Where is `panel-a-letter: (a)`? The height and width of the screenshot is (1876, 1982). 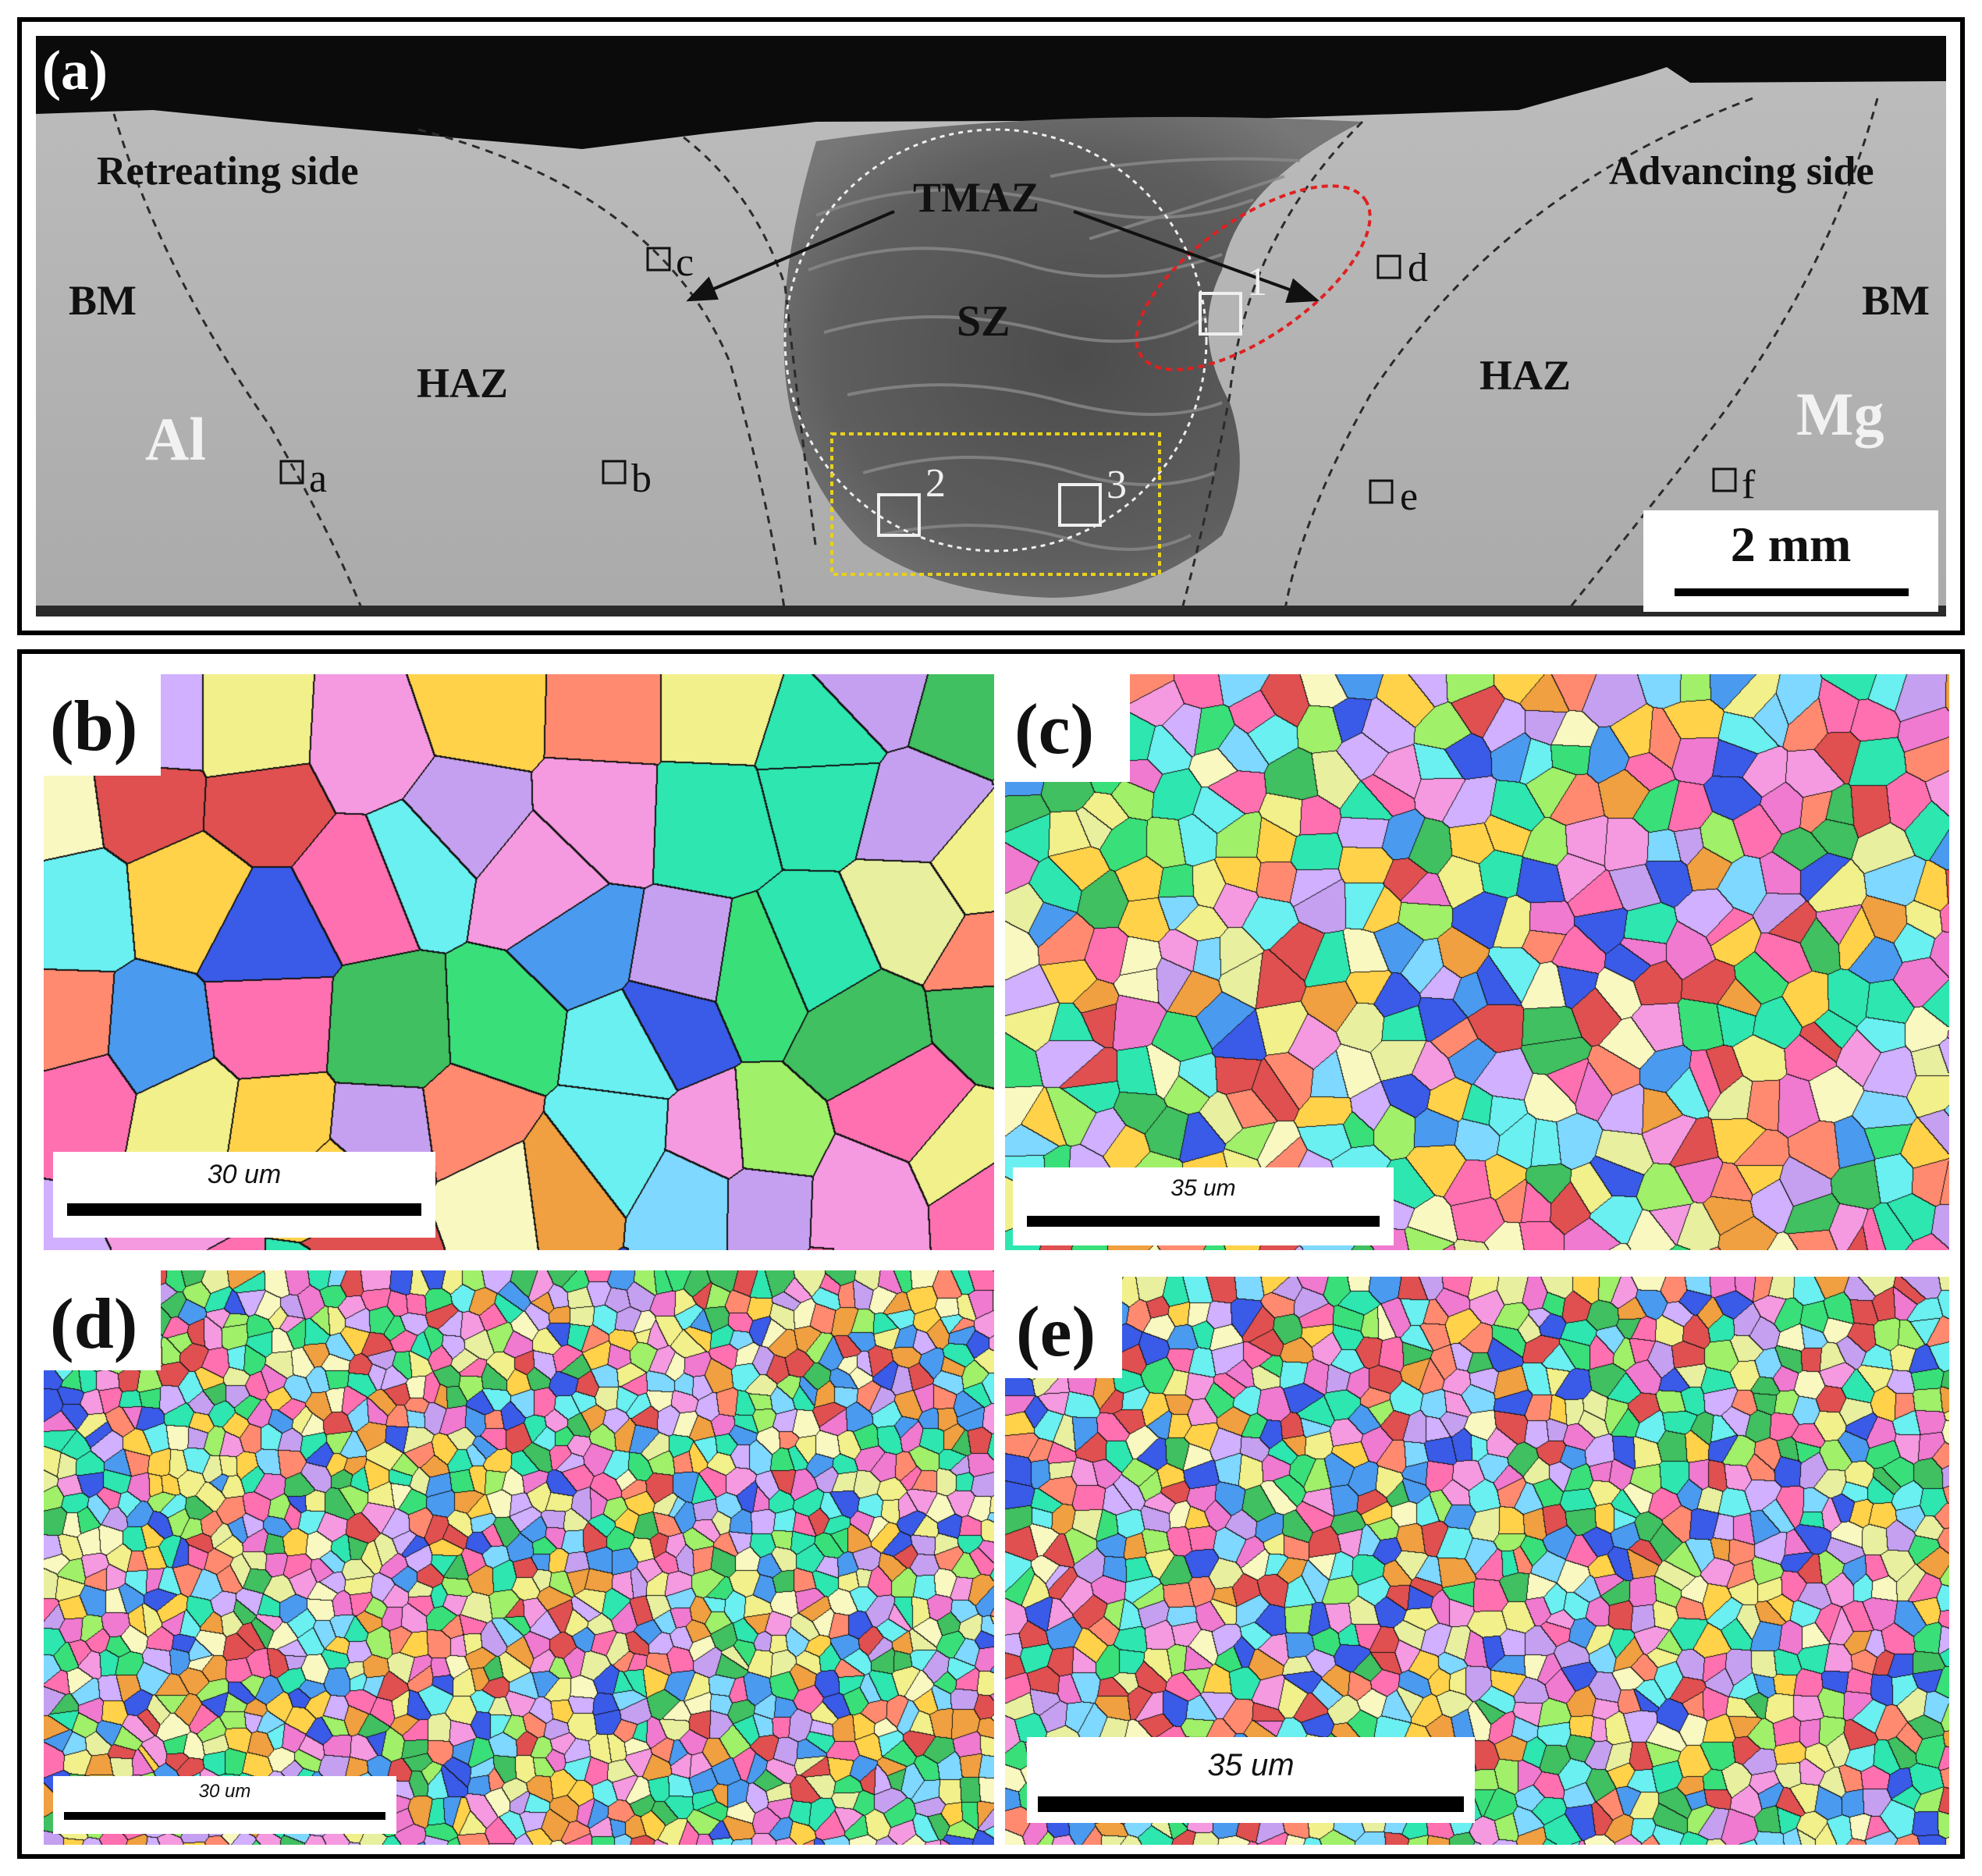
panel-a-letter: (a) is located at coordinates (75, 70).